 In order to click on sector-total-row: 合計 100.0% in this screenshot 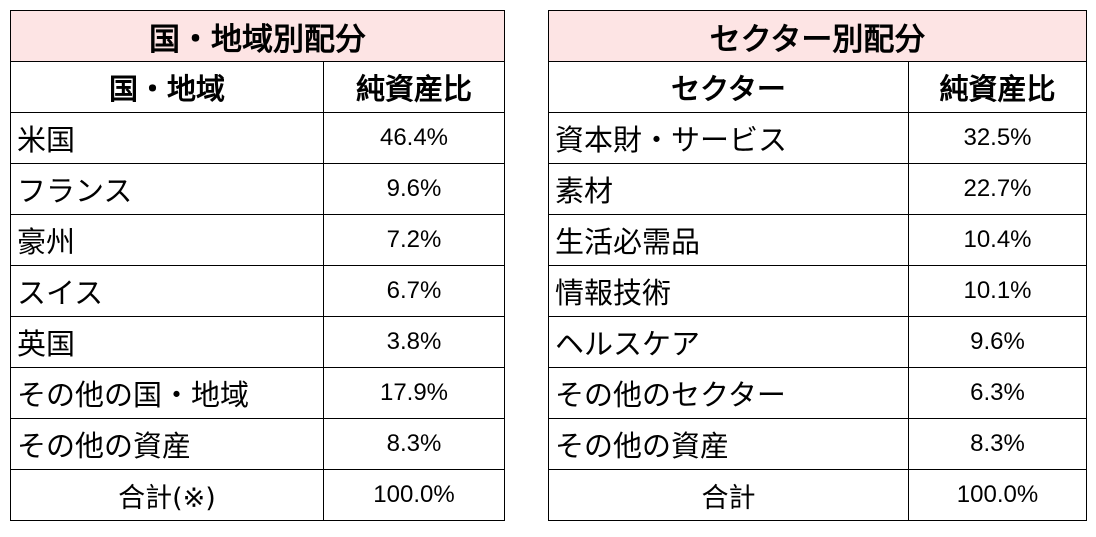, I will do `click(818, 495)`.